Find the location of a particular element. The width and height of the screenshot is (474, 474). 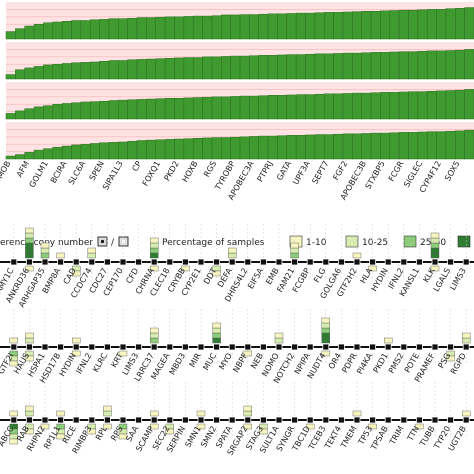

x-tick-label: MOB is located at coordinates (6, 170).